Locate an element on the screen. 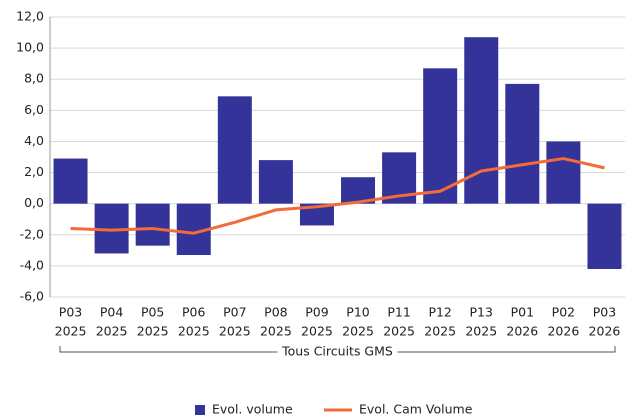  x-tick-label: P10 is located at coordinates (357, 312).